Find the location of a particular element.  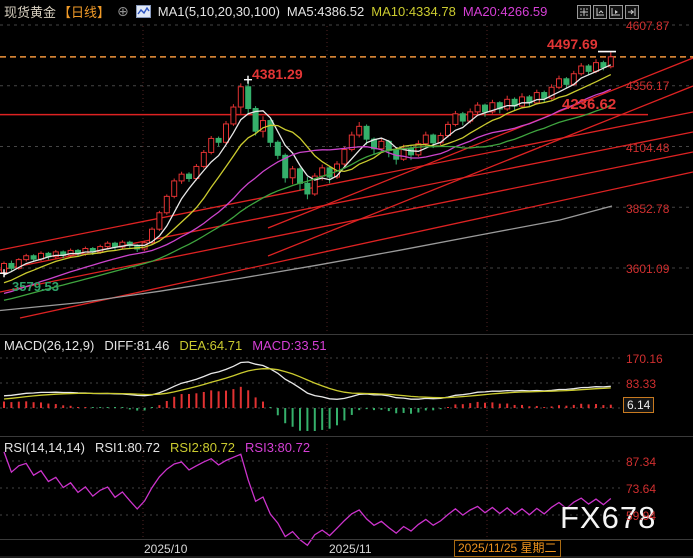

ma10-value: MA10:4334.78 is located at coordinates (413, 11).